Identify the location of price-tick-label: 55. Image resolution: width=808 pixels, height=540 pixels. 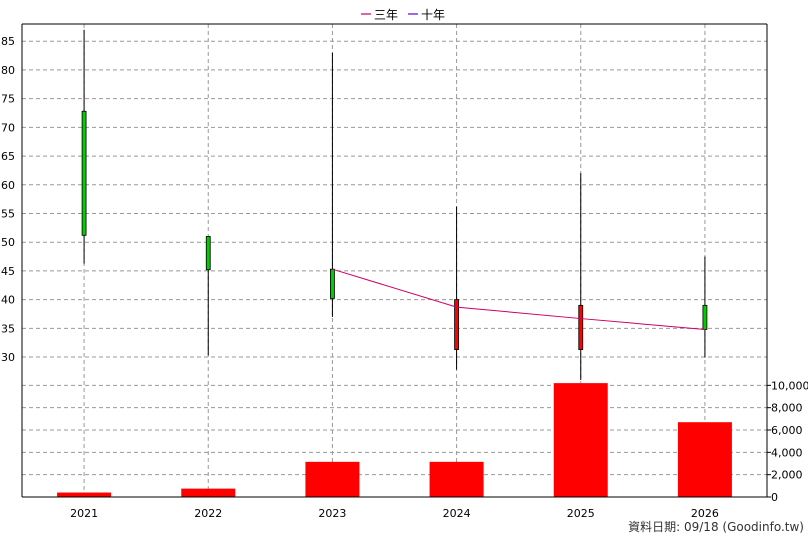
(8, 213).